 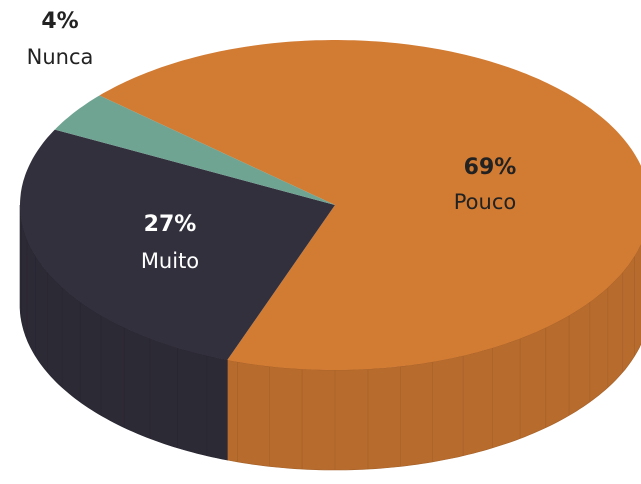 What do you see at coordinates (490, 167) in the screenshot?
I see `value-label: 69%` at bounding box center [490, 167].